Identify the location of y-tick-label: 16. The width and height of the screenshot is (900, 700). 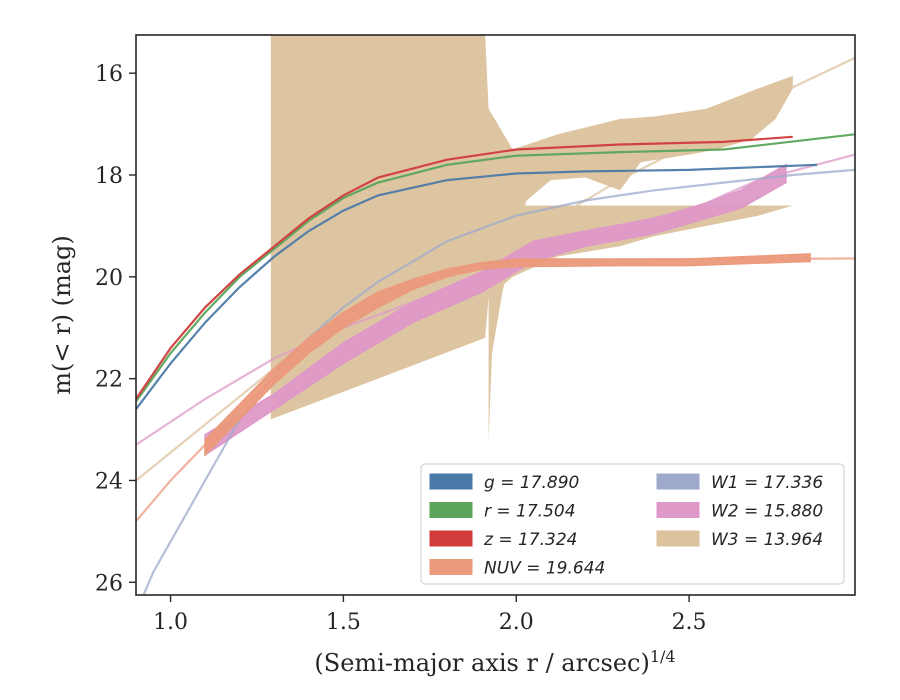
(109, 74).